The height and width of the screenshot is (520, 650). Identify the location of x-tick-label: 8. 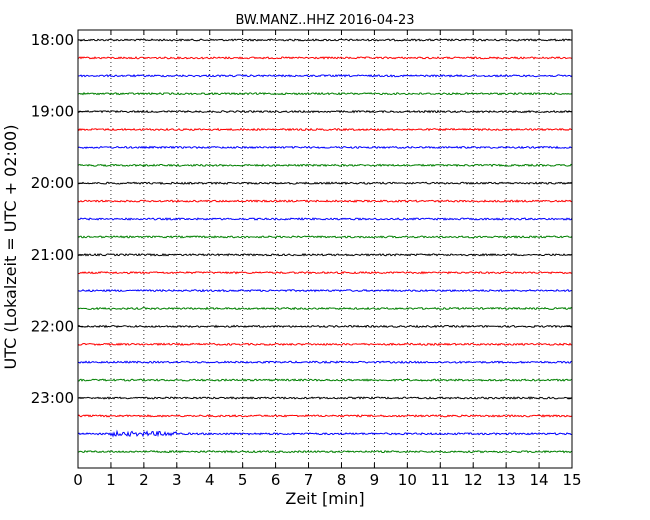
(342, 480).